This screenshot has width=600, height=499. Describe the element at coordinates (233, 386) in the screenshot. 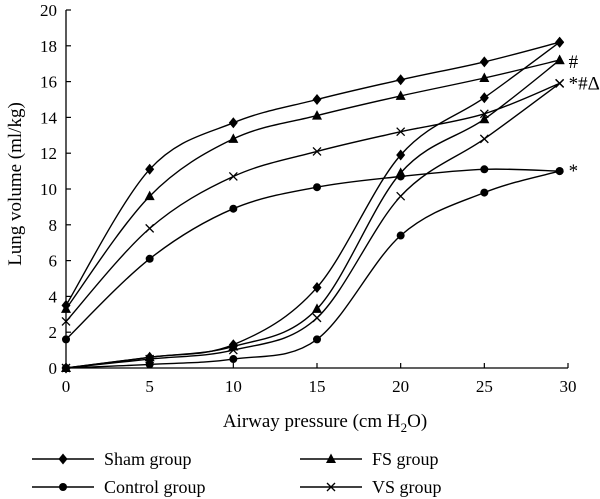

I see `x-tick-label: 10` at that location.